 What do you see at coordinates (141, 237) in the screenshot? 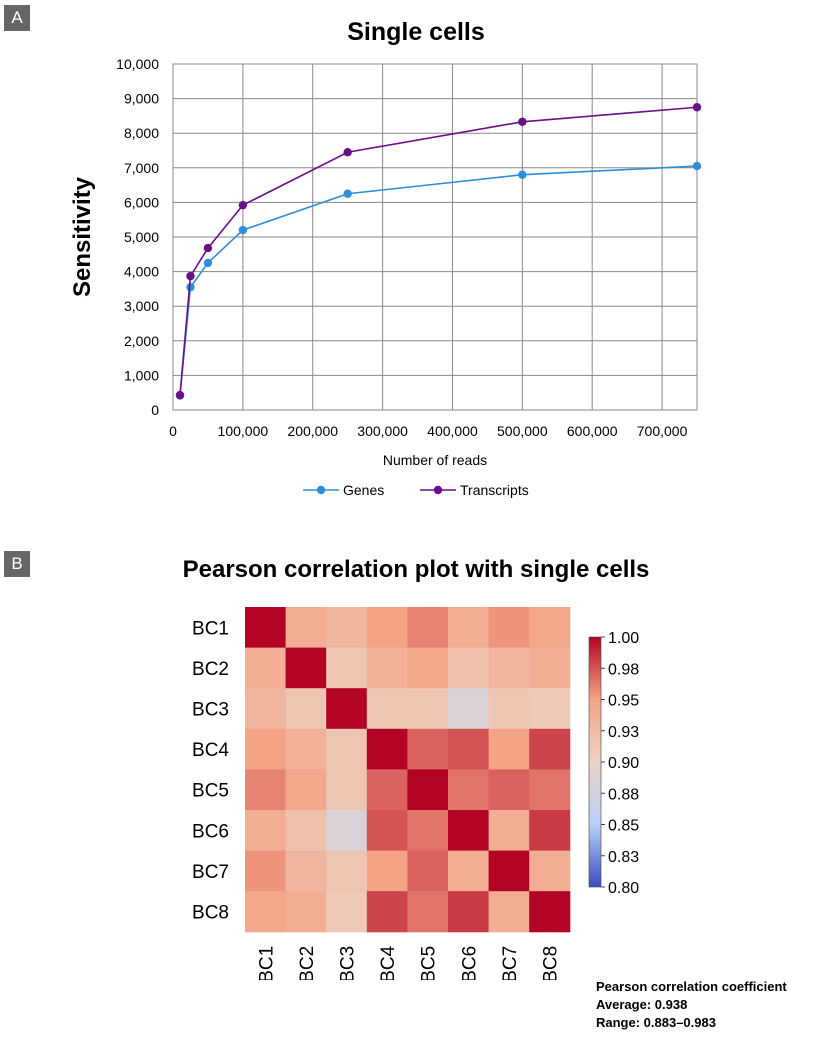
I see `y-tick-label: 5,000` at bounding box center [141, 237].